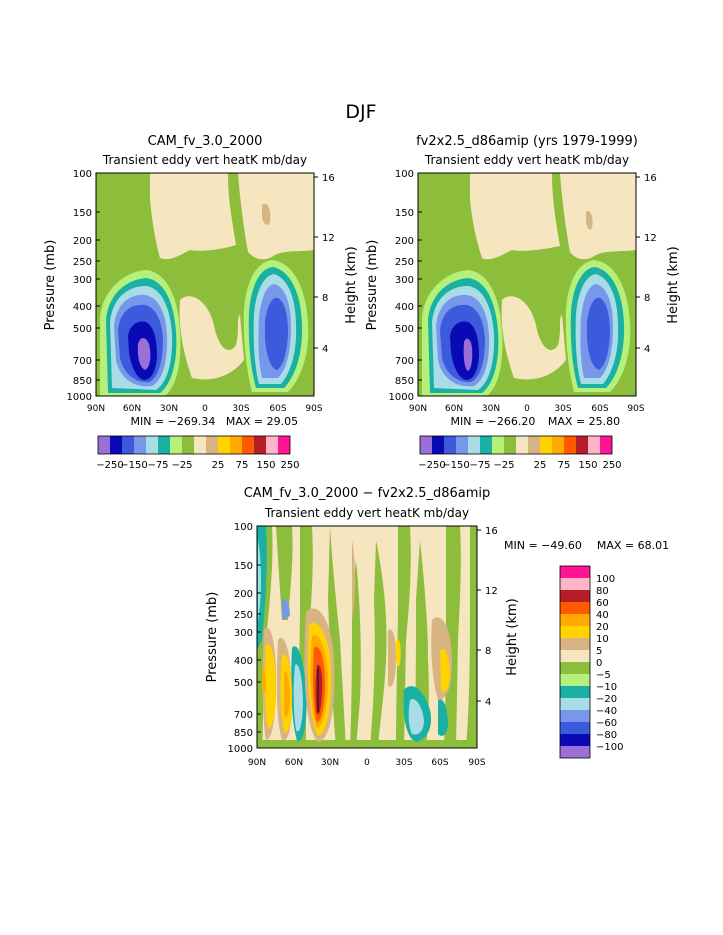  What do you see at coordinates (243, 683) in the screenshot?
I see `panel-3-ytick: 500` at bounding box center [243, 683].